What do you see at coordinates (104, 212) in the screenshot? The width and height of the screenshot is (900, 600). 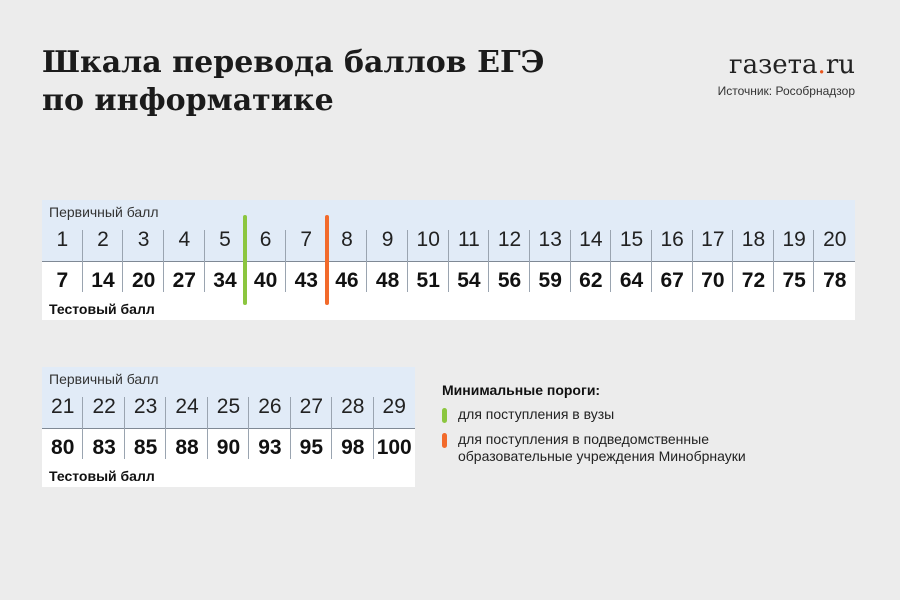 I see `primary-label: Первичный балл` at bounding box center [104, 212].